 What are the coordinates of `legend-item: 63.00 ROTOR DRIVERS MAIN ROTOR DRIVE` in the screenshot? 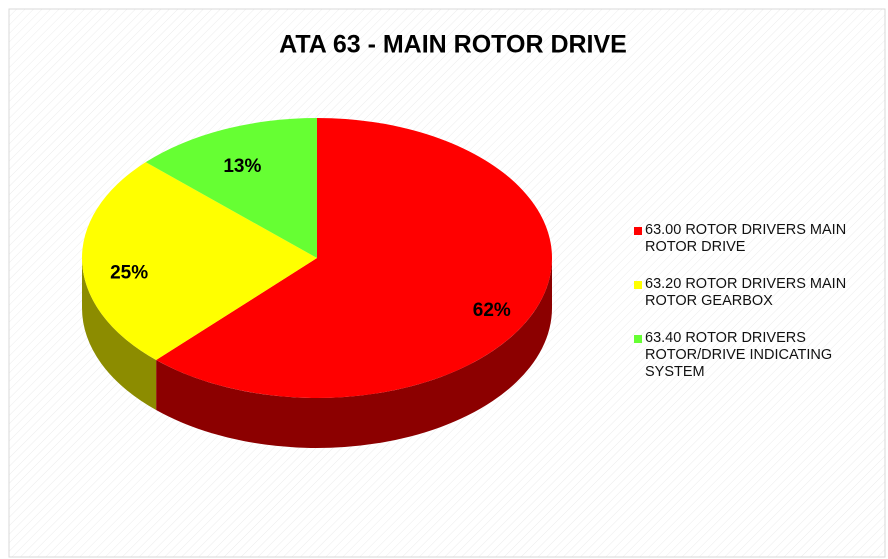 It's located at (758, 239).